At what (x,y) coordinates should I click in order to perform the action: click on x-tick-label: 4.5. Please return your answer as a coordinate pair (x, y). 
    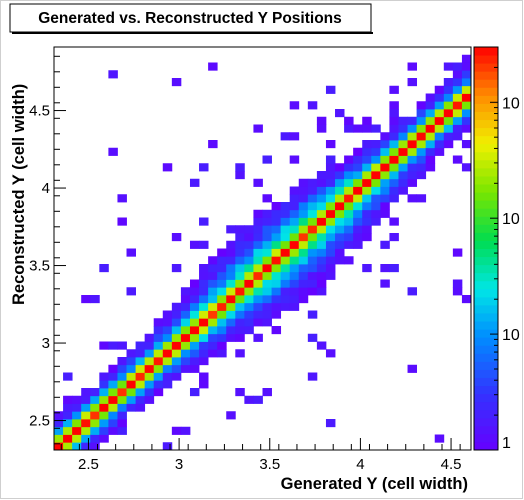
    Looking at the image, I should click on (451, 464).